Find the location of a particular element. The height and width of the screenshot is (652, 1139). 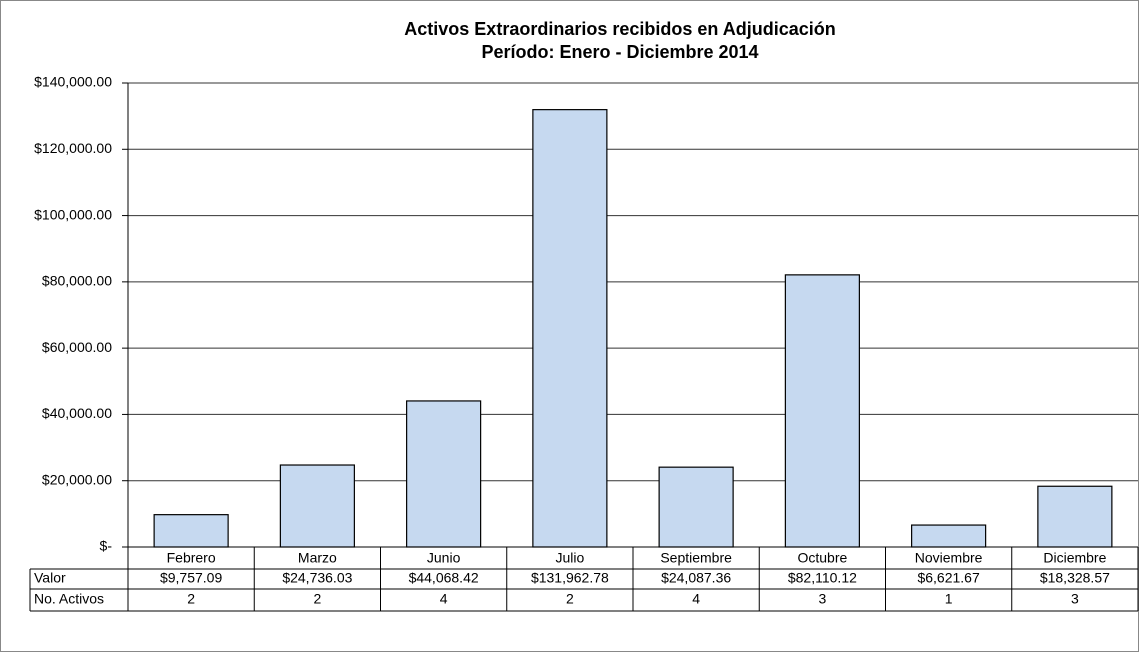

chart-subtitle: Período: Enero - Diciembre 2014 is located at coordinates (619, 52).